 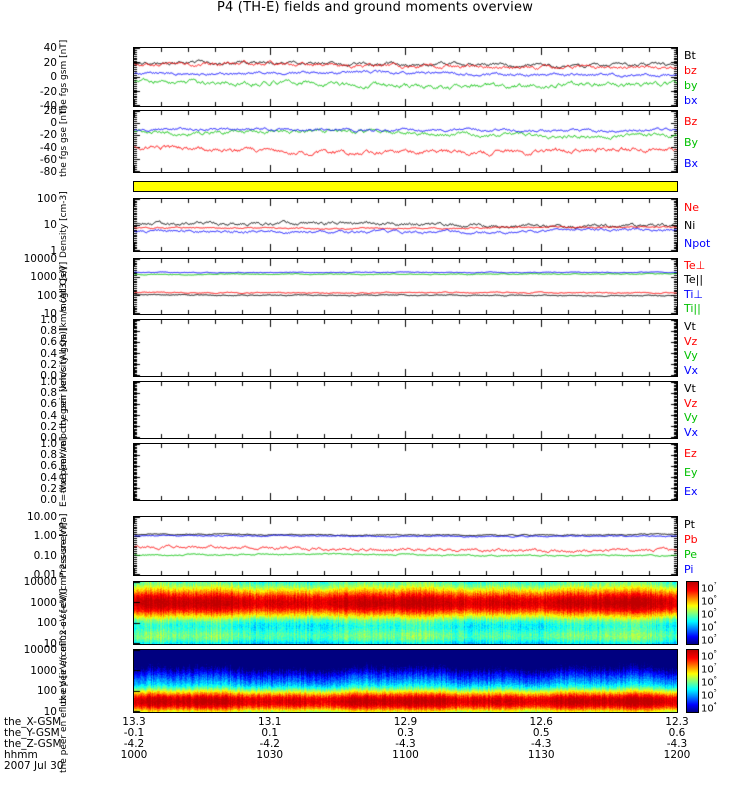 I want to click on panel-plot-area-peer-spectrogram, so click(x=405, y=681).